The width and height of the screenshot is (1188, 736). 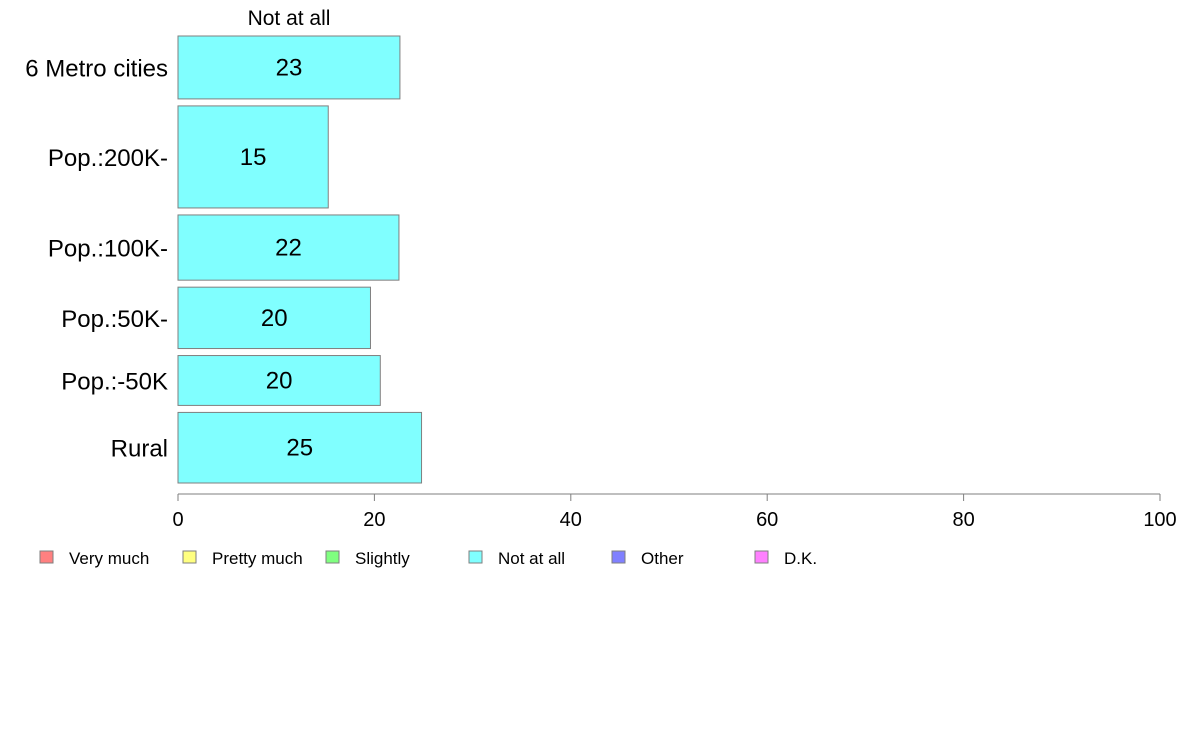 What do you see at coordinates (374, 520) in the screenshot?
I see `x-tick-label: 20` at bounding box center [374, 520].